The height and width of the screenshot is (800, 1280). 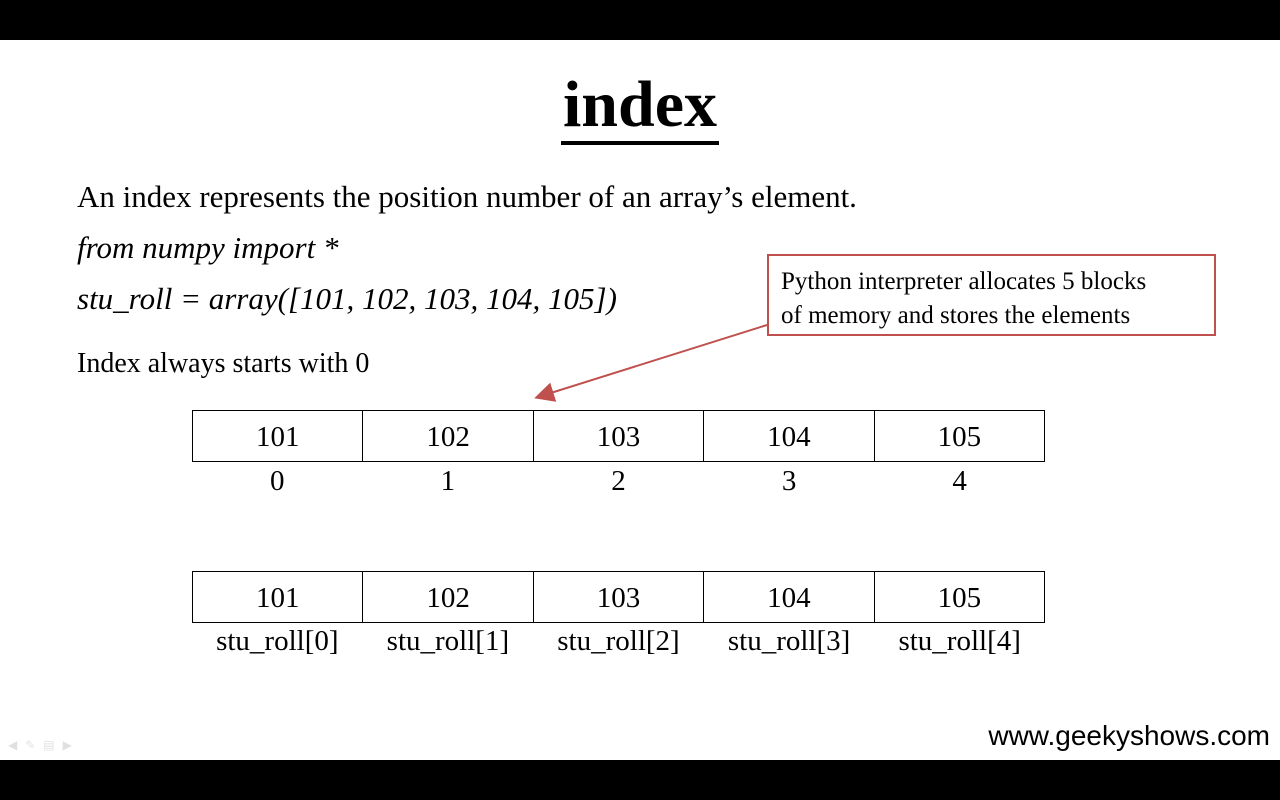 I want to click on callout-line-1: Python interpreter allocates 5 blocks, so click(x=964, y=281).